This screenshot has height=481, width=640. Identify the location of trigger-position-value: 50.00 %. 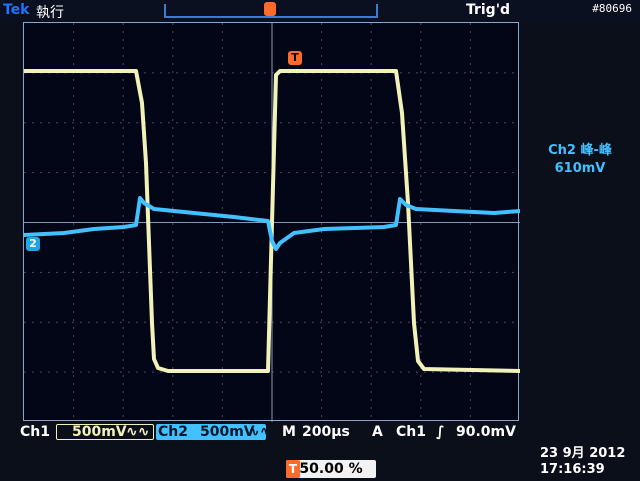
(331, 469).